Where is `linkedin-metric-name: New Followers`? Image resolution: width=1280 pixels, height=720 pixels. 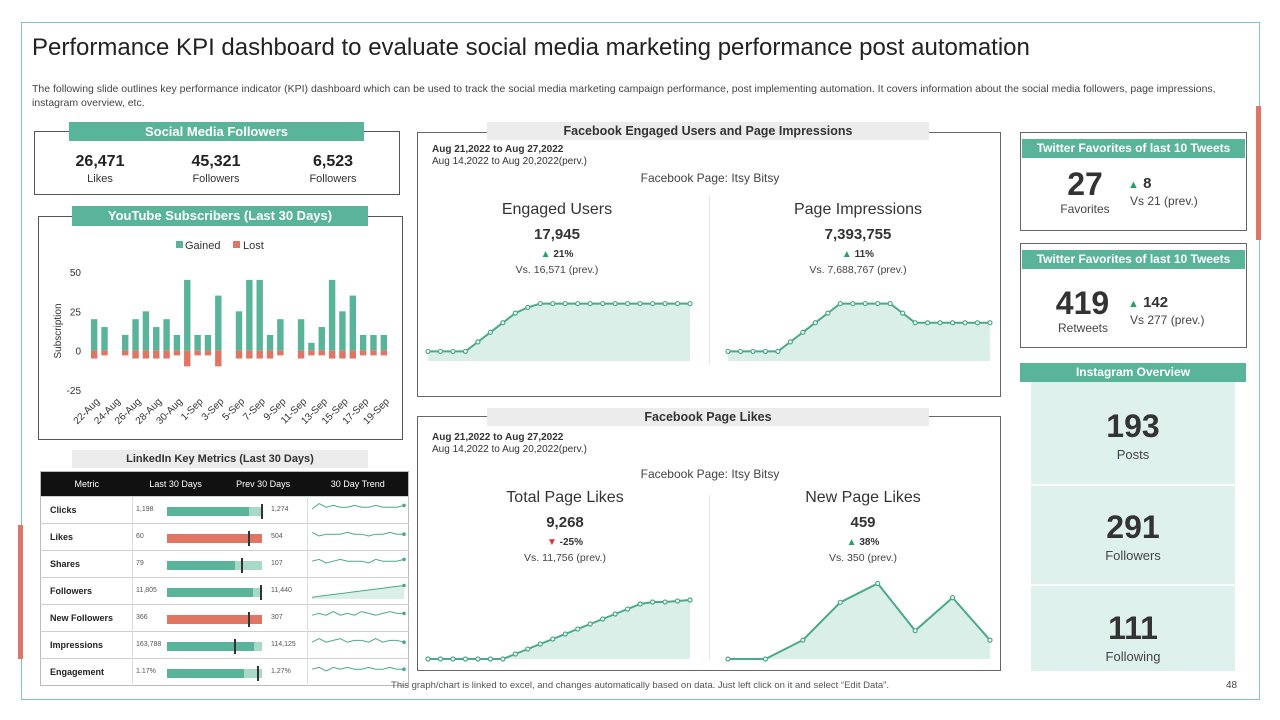 linkedin-metric-name: New Followers is located at coordinates (86, 618).